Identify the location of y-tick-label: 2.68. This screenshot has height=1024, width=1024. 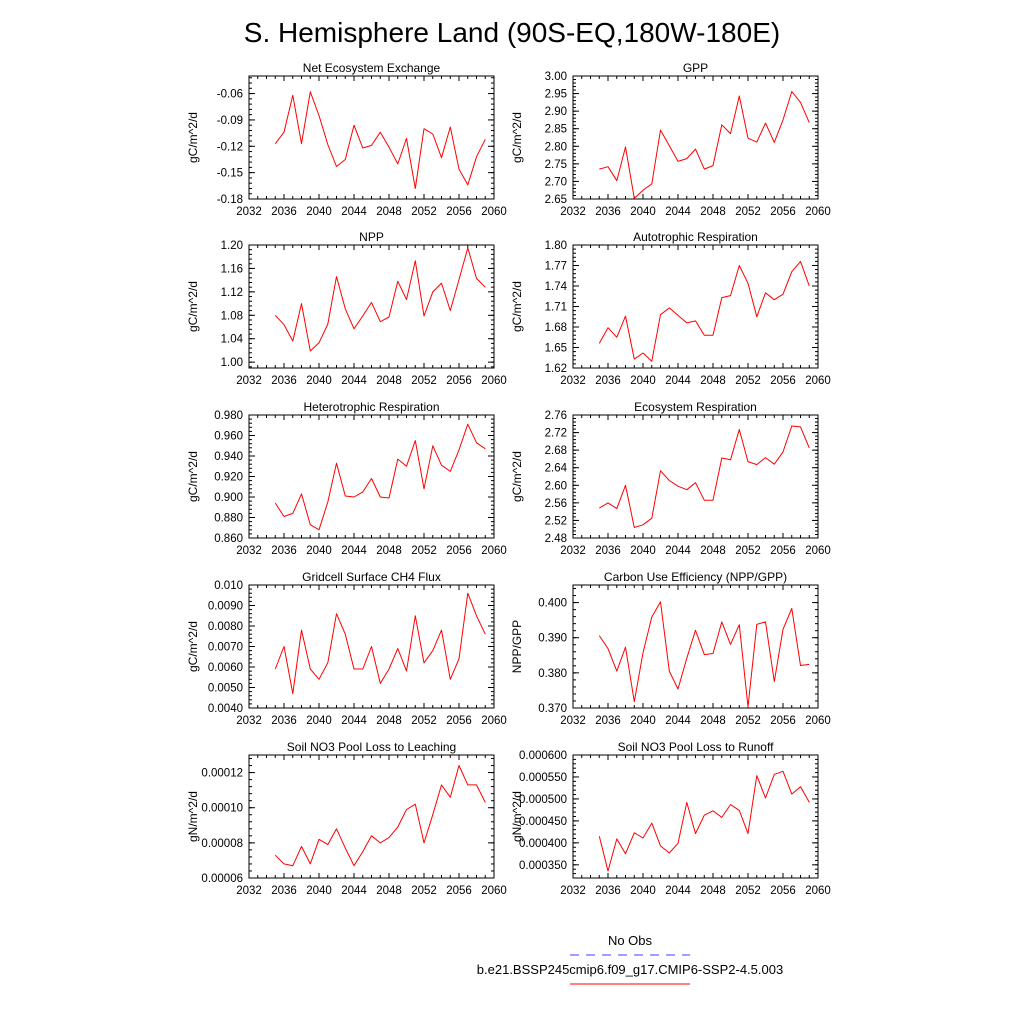
(556, 451).